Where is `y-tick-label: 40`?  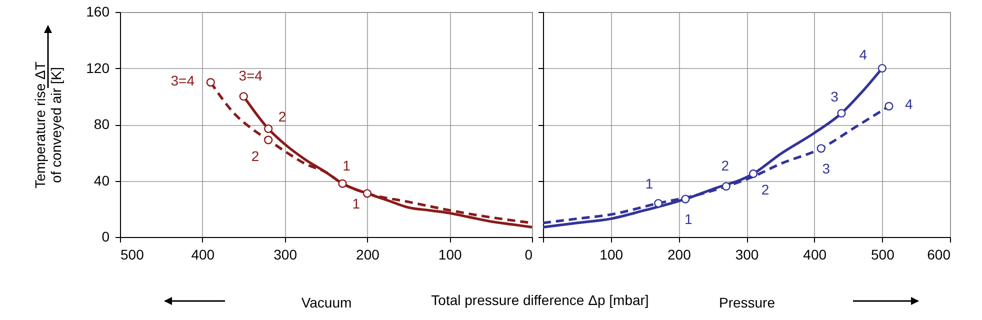
y-tick-label: 40 is located at coordinates (102, 180).